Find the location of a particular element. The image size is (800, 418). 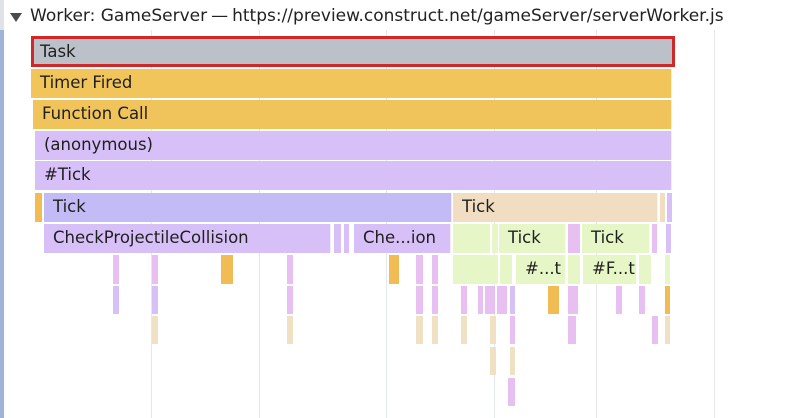

flame-bar-function-call: Function Call is located at coordinates (352, 114).